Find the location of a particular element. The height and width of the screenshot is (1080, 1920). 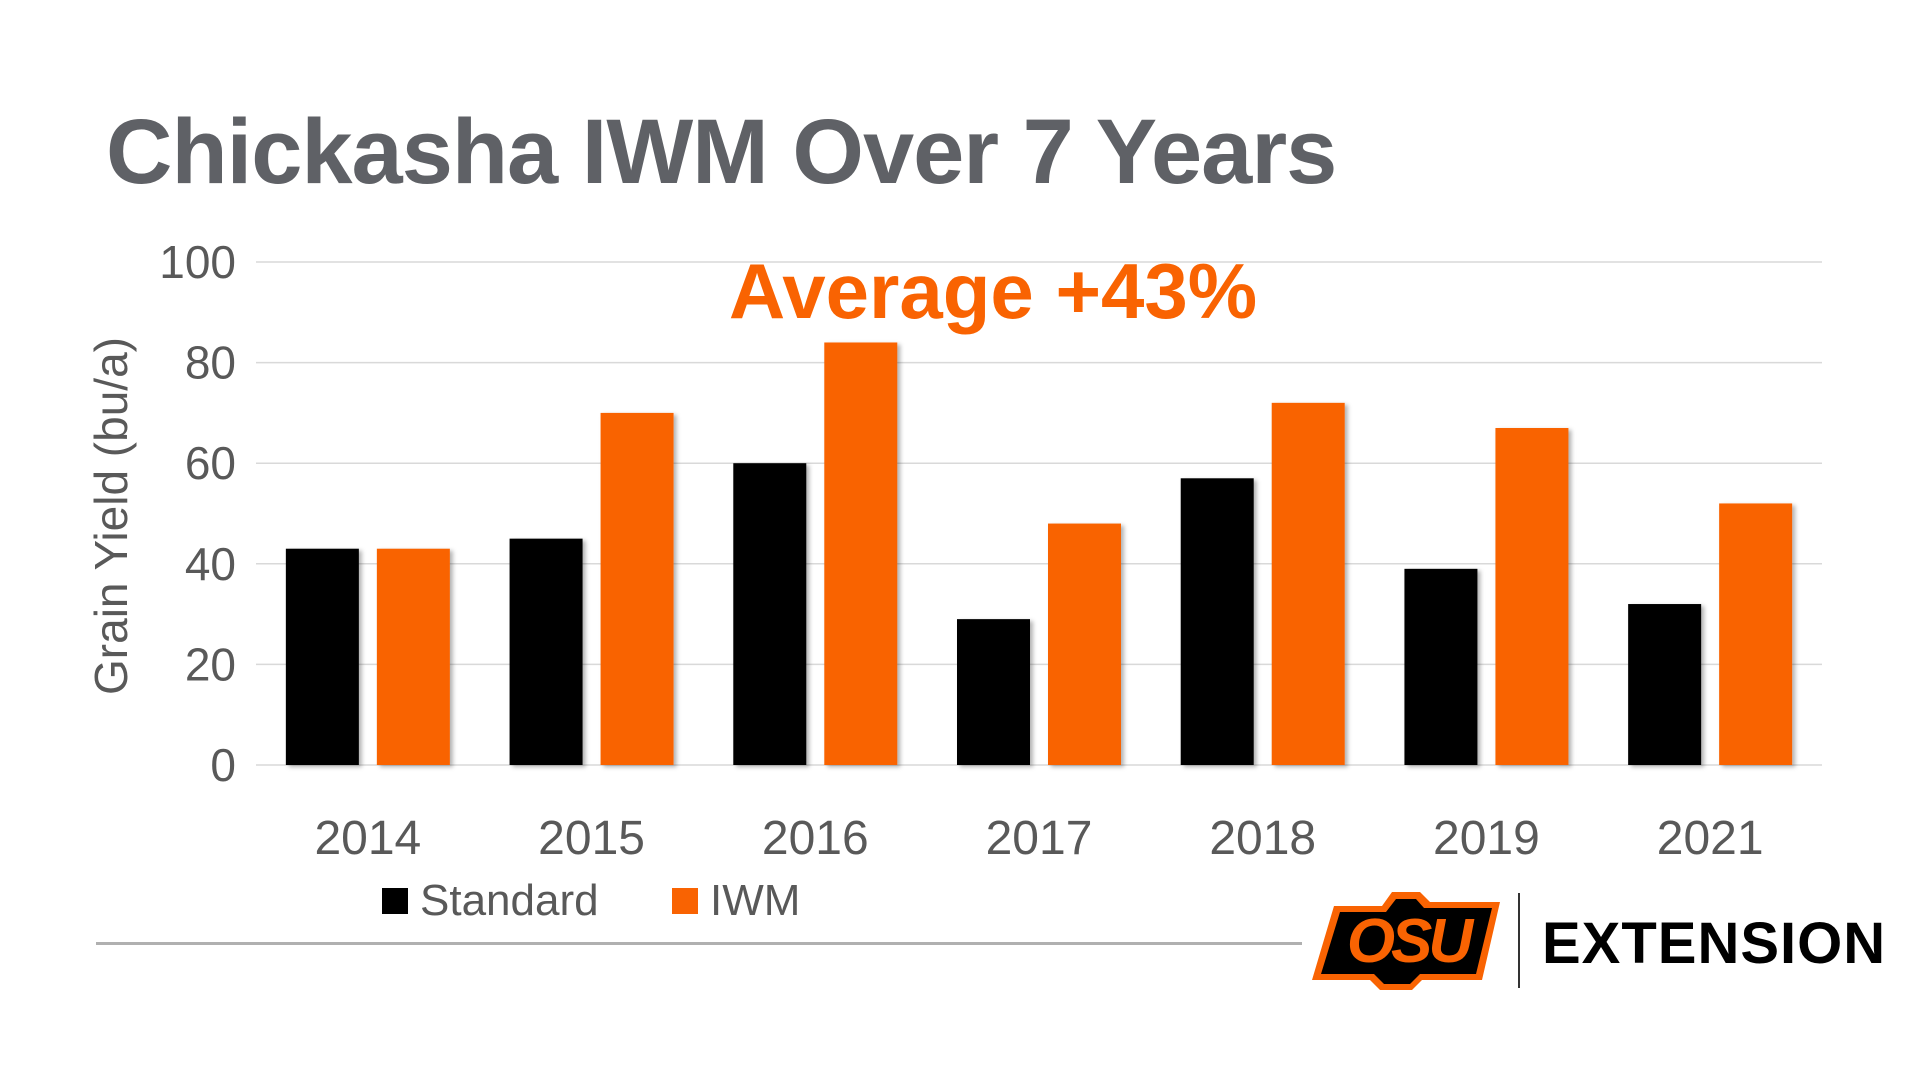

x-tick-label: 2018 is located at coordinates (1262, 838).